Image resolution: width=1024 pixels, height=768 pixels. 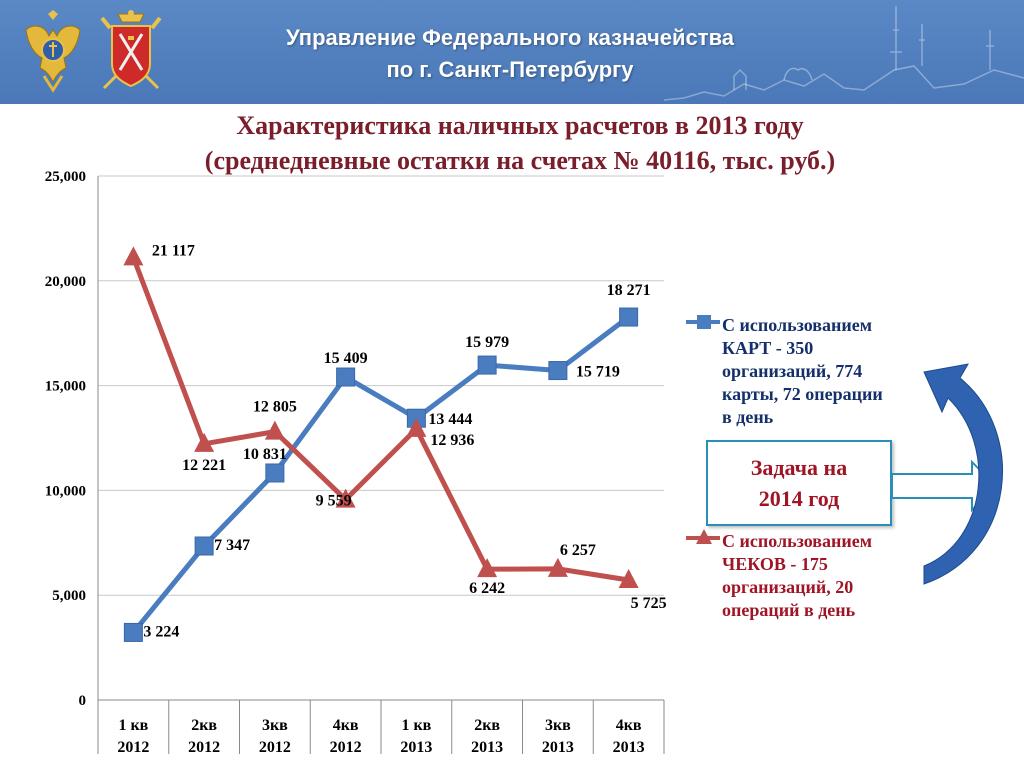 I want to click on data-label: 12 805, so click(x=275, y=407).